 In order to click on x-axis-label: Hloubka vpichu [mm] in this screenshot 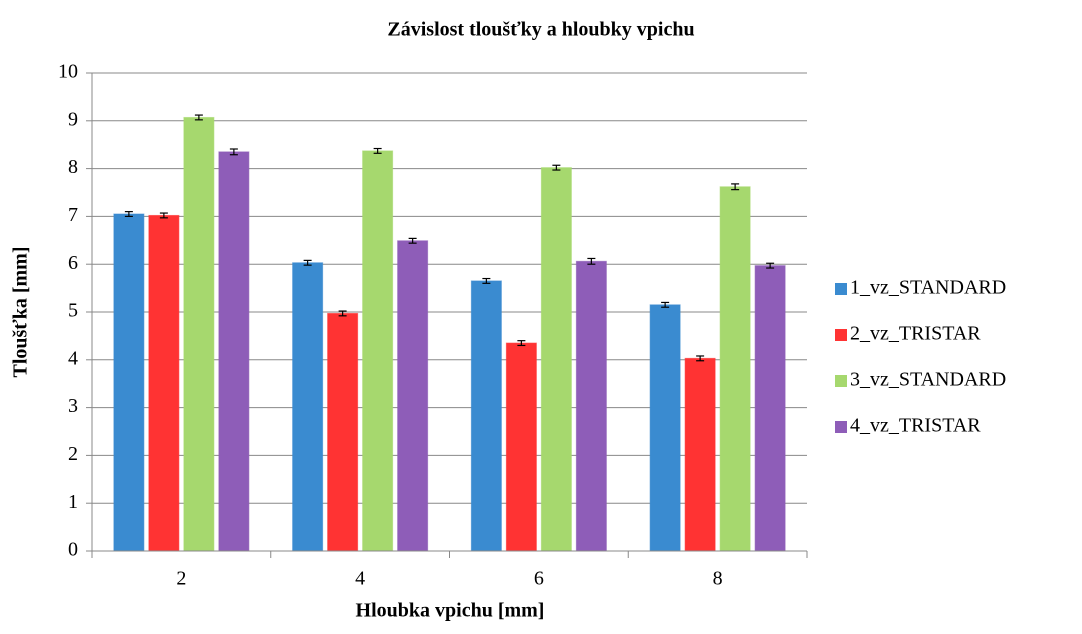, I will do `click(450, 611)`.